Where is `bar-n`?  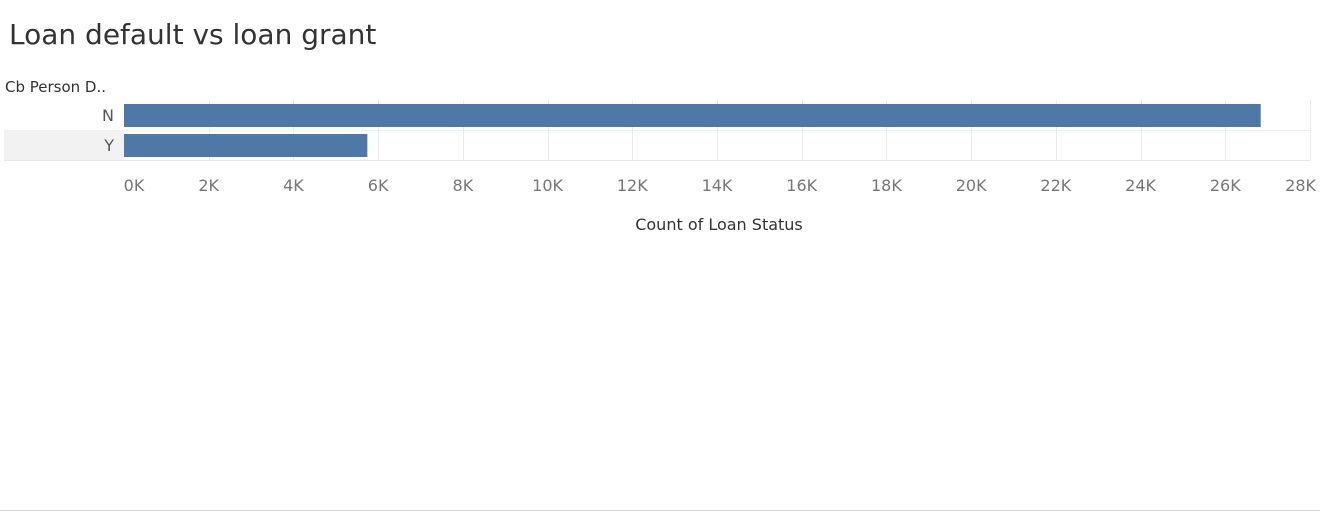 bar-n is located at coordinates (692, 115).